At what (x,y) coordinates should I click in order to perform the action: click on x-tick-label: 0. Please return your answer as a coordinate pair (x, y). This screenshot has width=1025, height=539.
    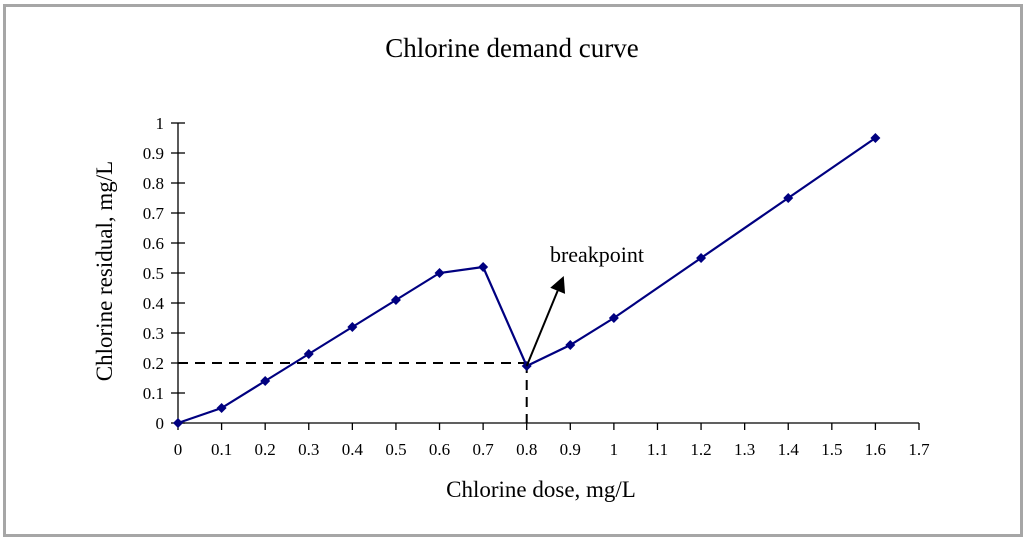
    Looking at the image, I should click on (178, 449).